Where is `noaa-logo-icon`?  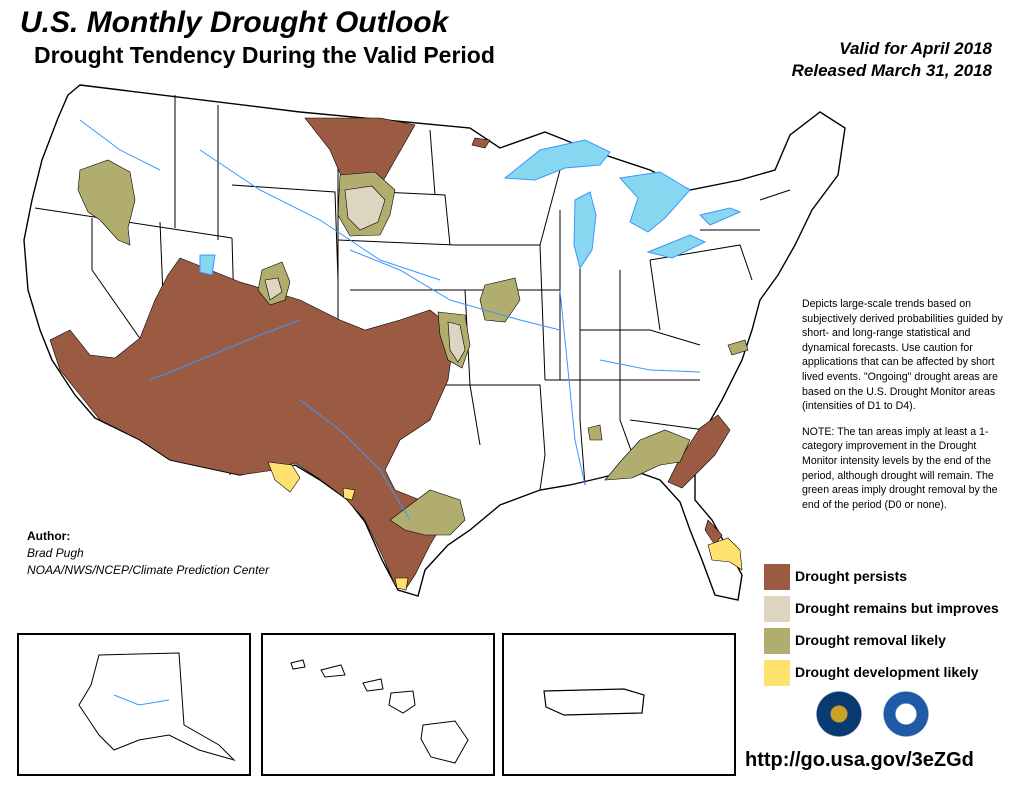
noaa-logo-icon is located at coordinates (906, 714).